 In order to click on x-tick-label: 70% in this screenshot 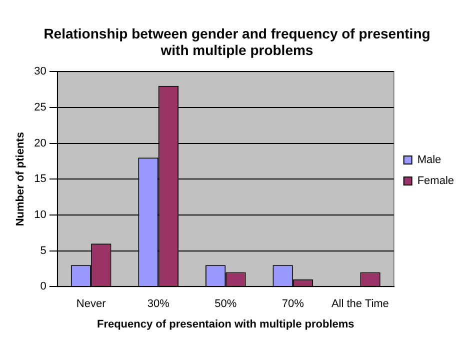, I will do `click(293, 304)`.